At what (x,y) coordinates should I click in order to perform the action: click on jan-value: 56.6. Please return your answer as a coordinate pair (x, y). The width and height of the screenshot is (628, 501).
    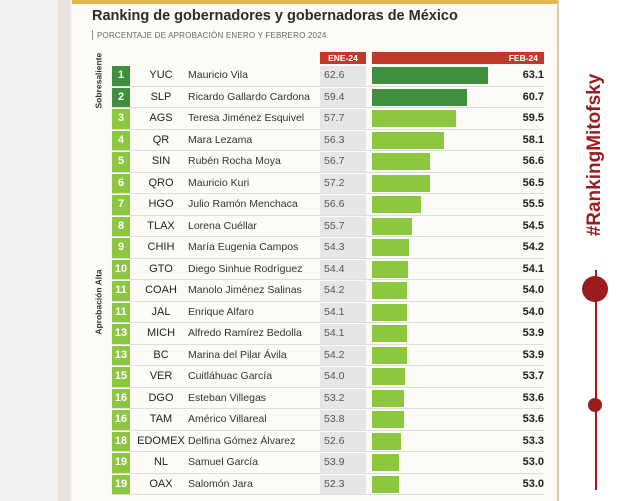
    Looking at the image, I should click on (343, 205).